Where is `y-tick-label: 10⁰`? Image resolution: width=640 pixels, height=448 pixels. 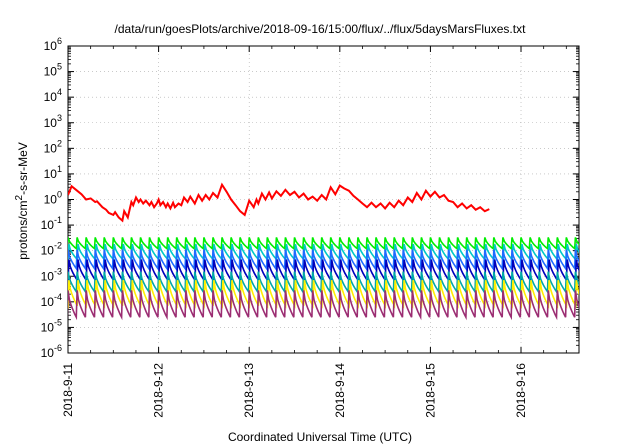 y-tick-label: 10⁰ is located at coordinates (53, 198).